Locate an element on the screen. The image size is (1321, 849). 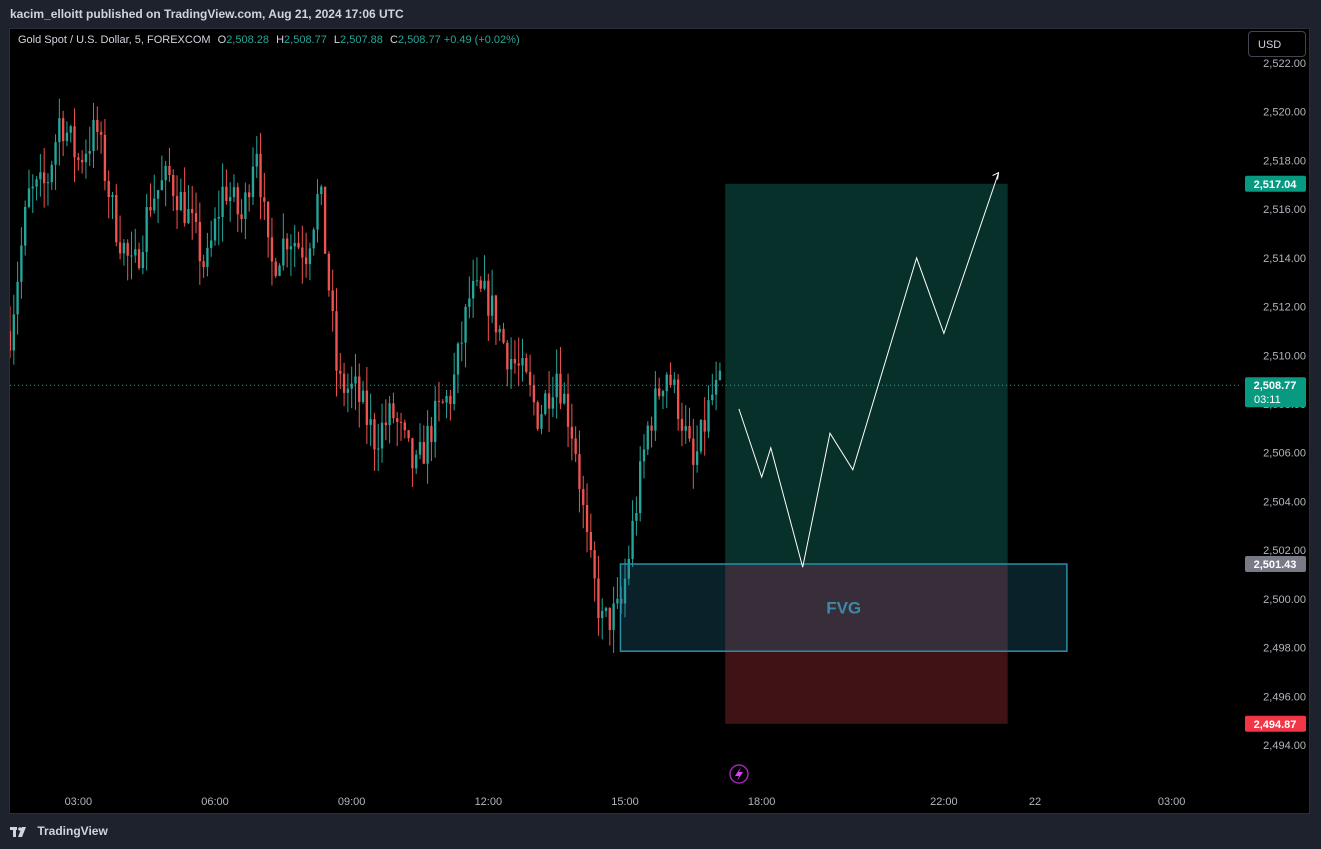
entry-price-tag-label: 2,501.43 is located at coordinates (1275, 565).